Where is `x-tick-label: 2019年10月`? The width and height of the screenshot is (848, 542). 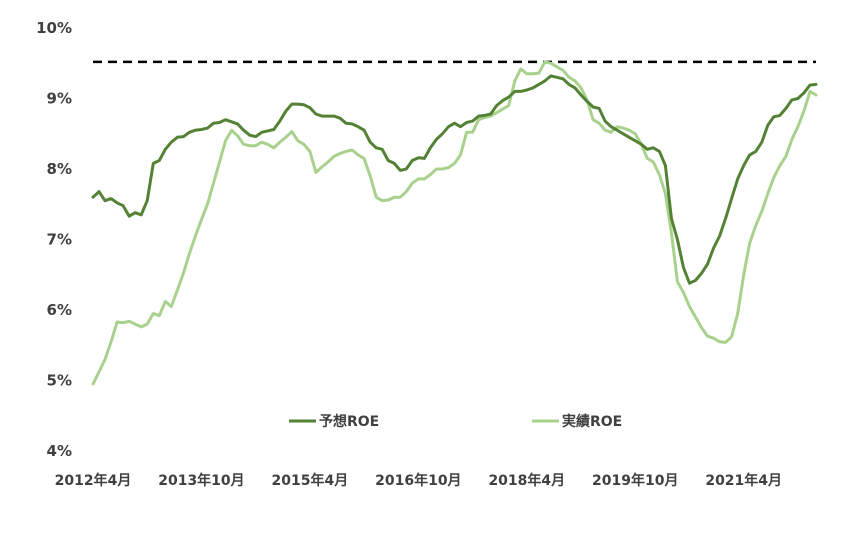
x-tick-label: 2019年10月 is located at coordinates (635, 480).